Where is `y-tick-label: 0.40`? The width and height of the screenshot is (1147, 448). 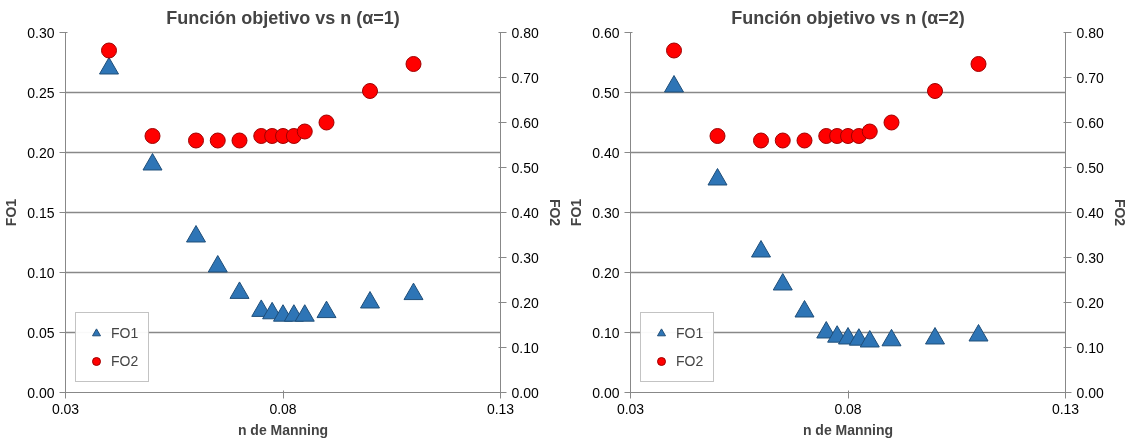 y-tick-label: 0.40 is located at coordinates (606, 152).